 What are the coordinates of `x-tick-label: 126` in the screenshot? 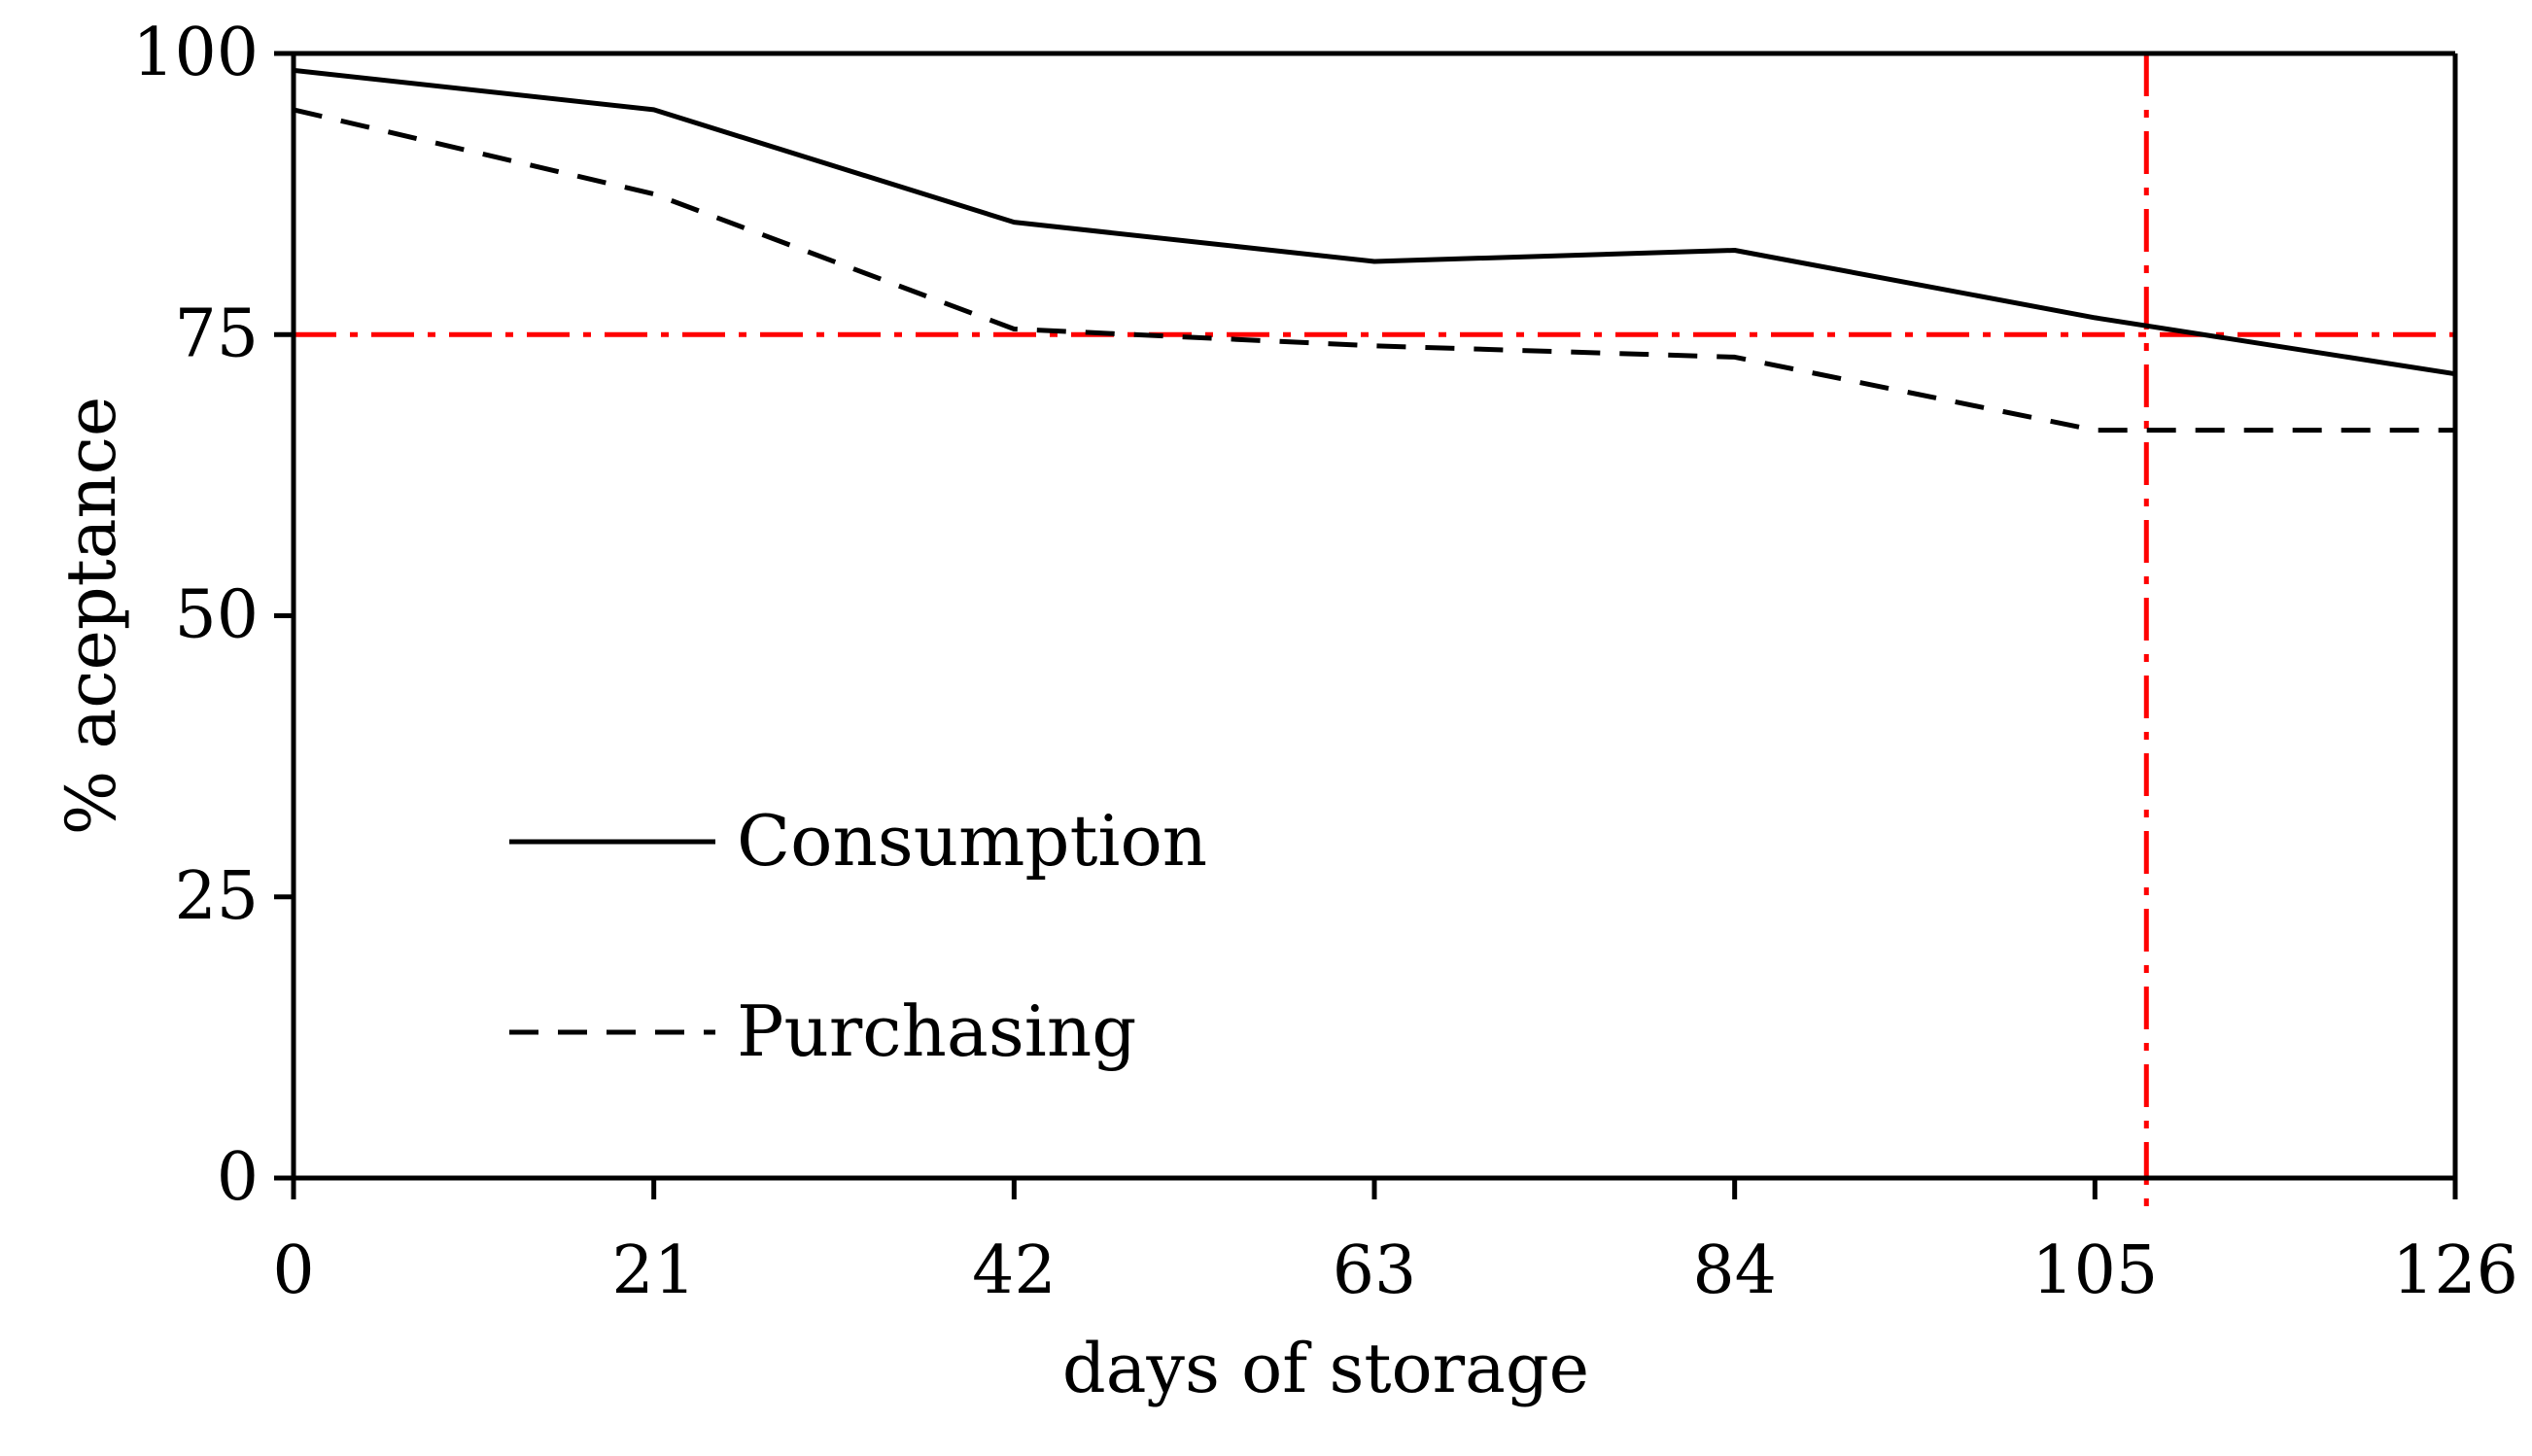 It's located at (2455, 1270).